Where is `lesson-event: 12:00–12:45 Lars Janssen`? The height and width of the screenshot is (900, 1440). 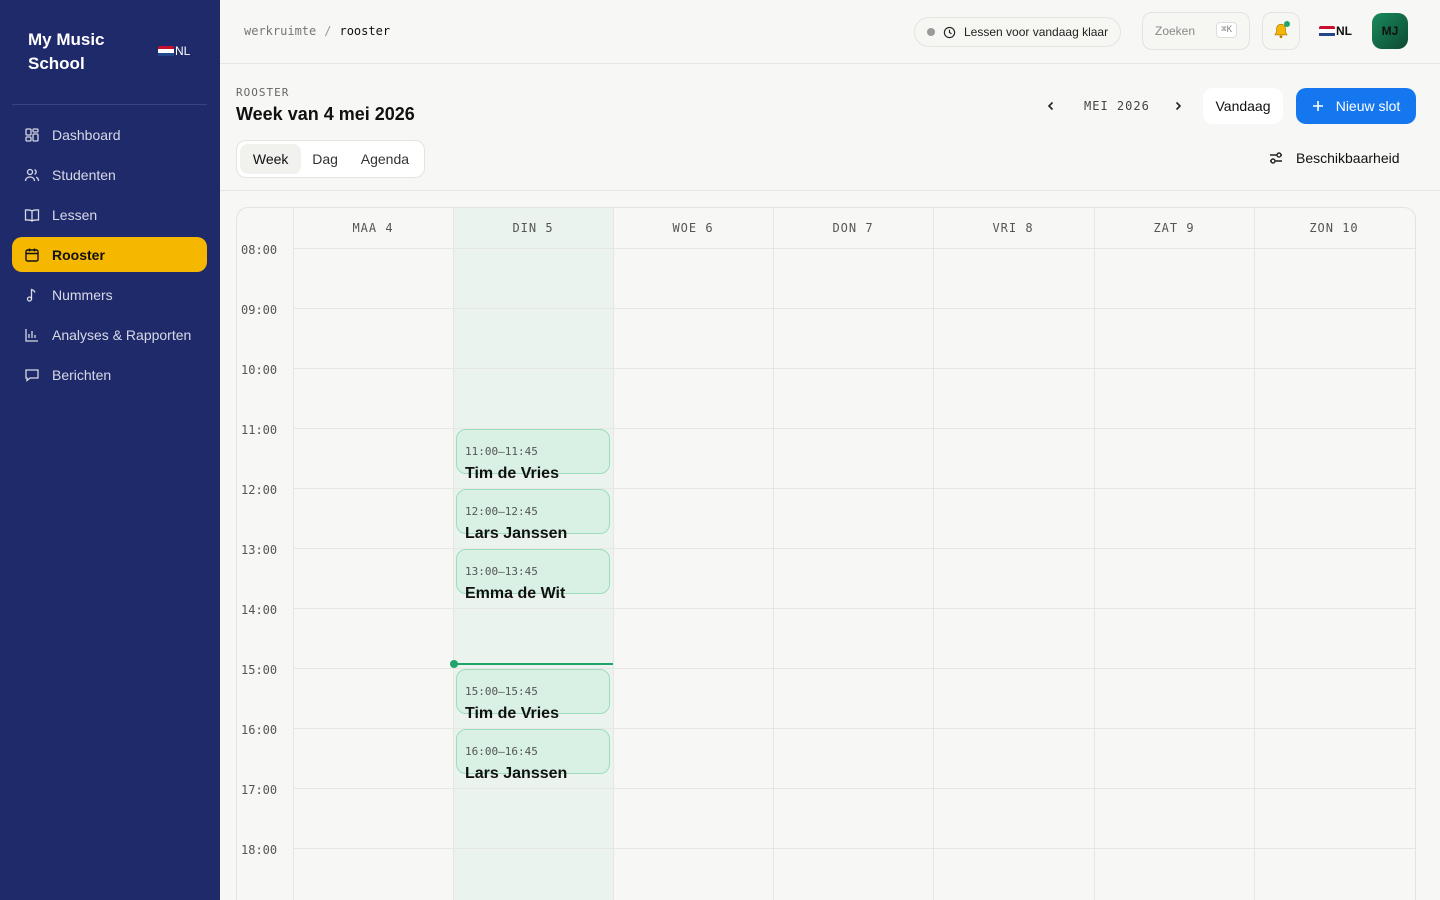
lesson-event: 12:00–12:45 Lars Janssen is located at coordinates (533, 515).